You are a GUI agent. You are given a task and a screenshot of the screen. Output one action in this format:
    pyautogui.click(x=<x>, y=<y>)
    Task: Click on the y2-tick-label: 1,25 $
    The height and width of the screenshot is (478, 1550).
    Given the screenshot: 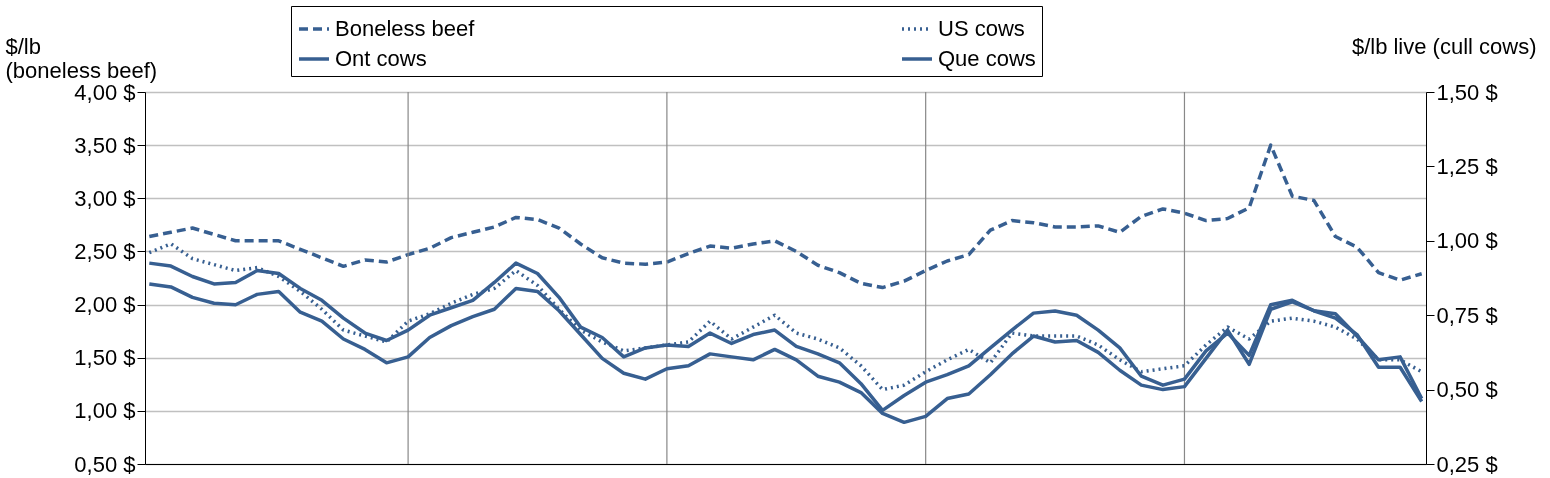 What is the action you would take?
    pyautogui.click(x=1467, y=166)
    